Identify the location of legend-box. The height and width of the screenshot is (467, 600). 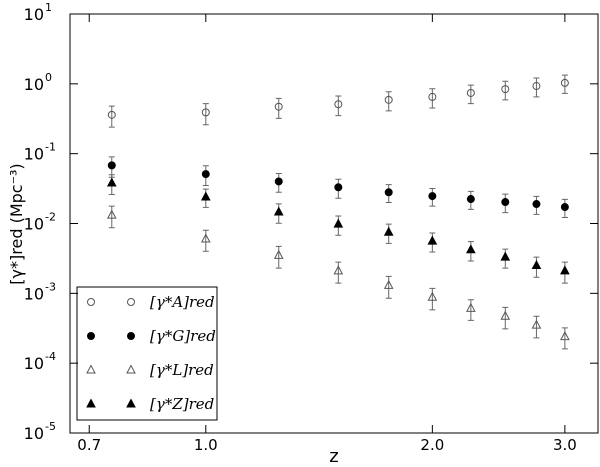
(147, 353).